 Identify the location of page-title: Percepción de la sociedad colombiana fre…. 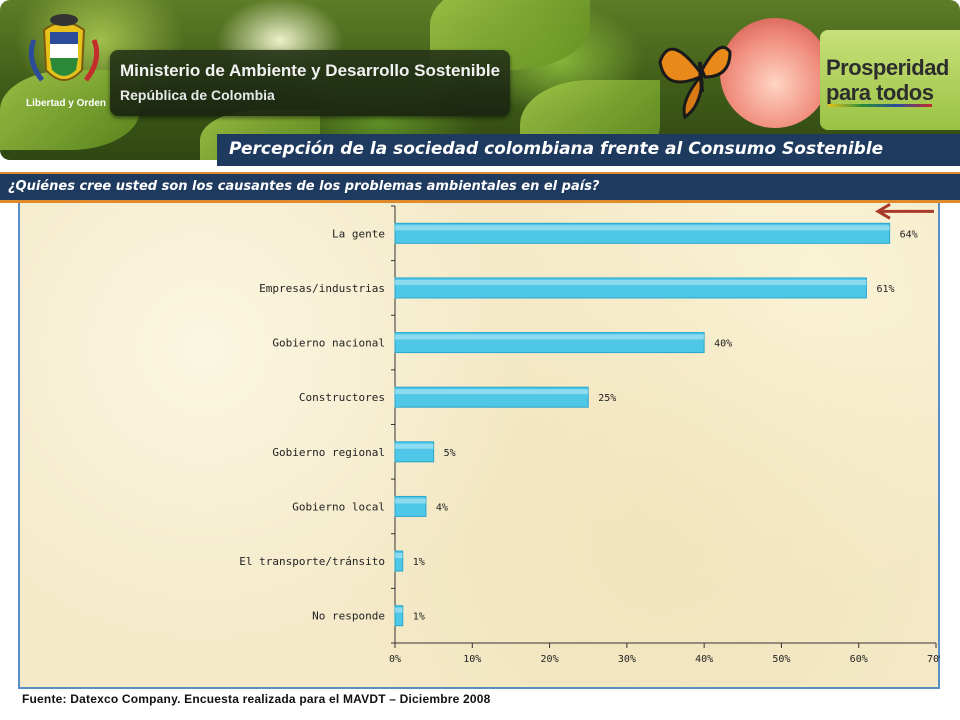
(556, 149).